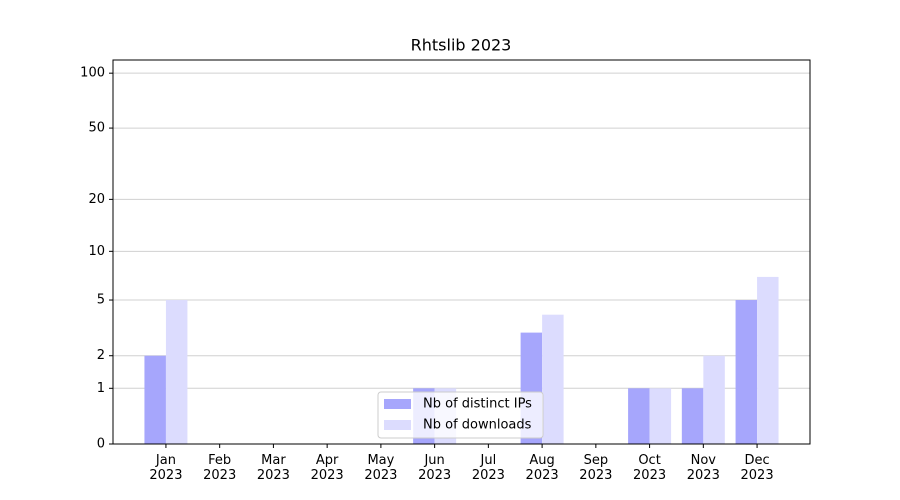 The image size is (900, 500). What do you see at coordinates (101, 355) in the screenshot?
I see `y-tick-label: 2` at bounding box center [101, 355].